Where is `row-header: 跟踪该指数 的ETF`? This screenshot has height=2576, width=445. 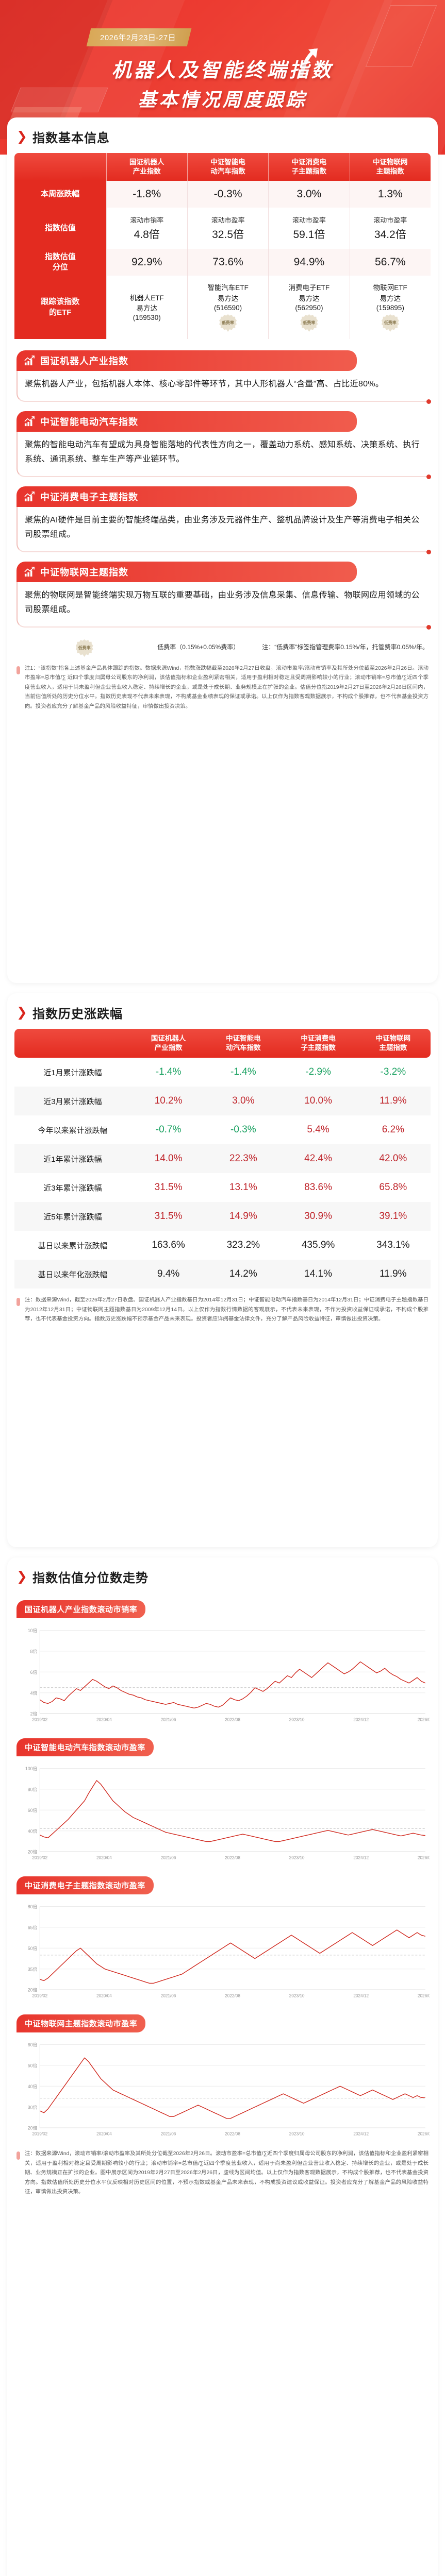
row-header: 跟踪该指数 的ETF is located at coordinates (60, 307).